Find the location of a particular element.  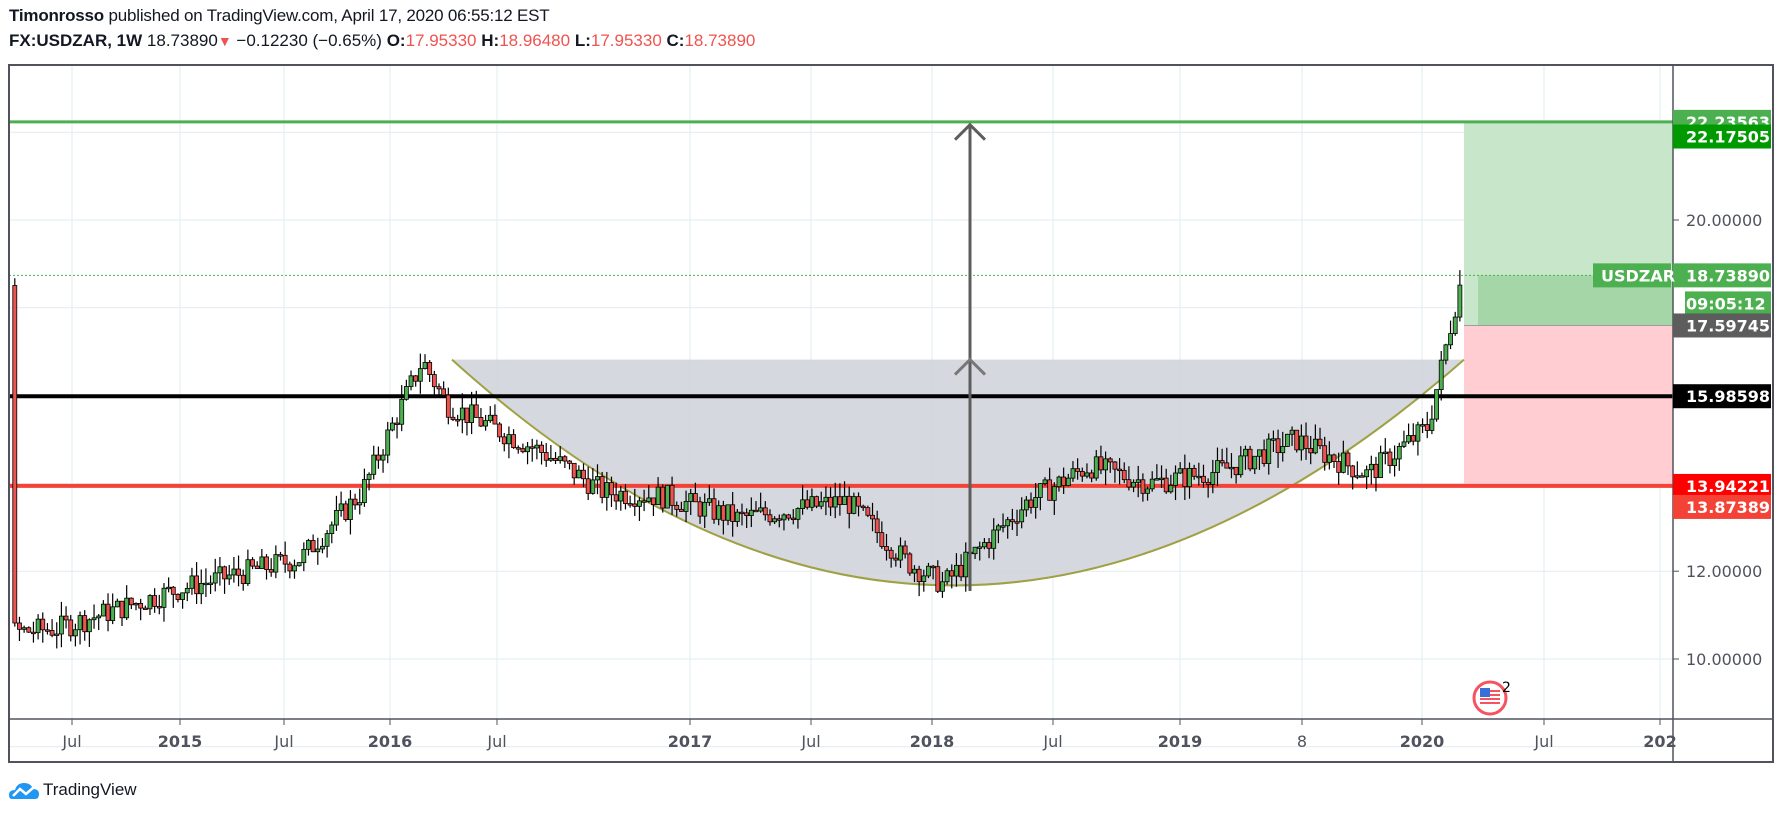

x-tick-label: 2015 is located at coordinates (180, 741).